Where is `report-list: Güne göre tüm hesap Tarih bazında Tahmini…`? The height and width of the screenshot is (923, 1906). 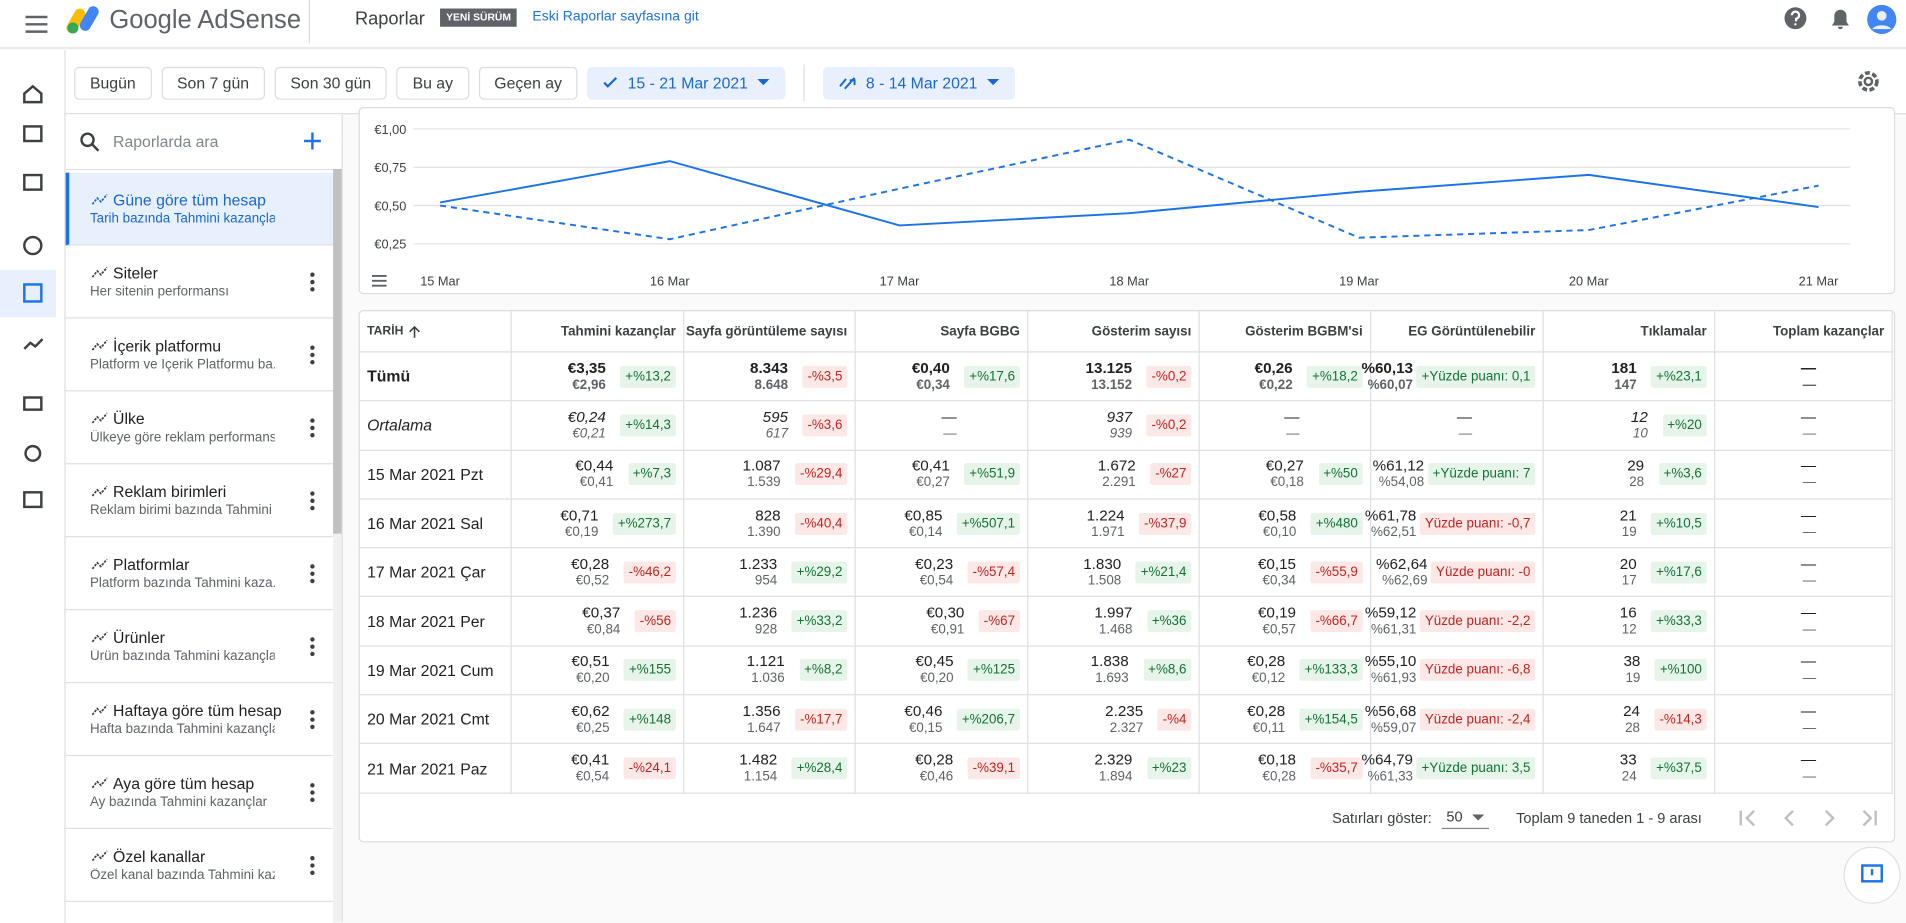
report-list: Güne göre tüm hesap Tarih bazında Tahmini… is located at coordinates (199, 537).